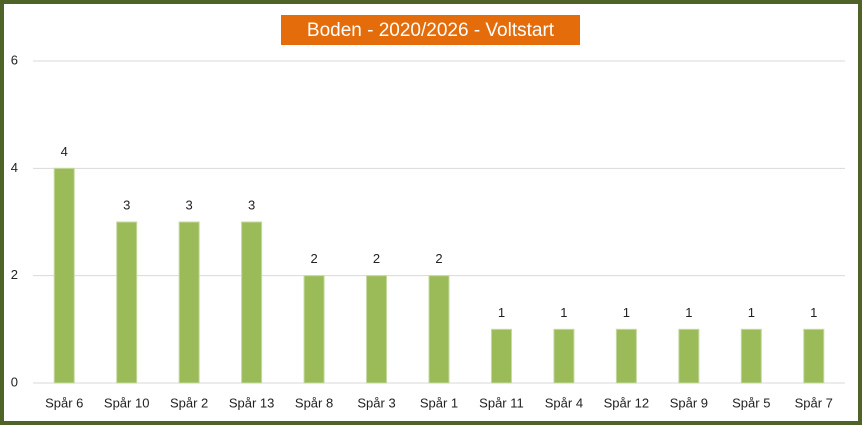 The image size is (862, 425). I want to click on title-background, so click(430, 30).